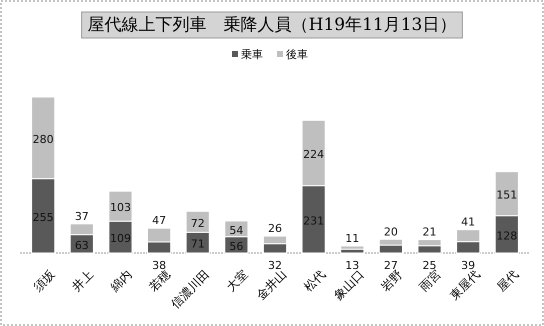  I want to click on x-tick-label: 大室, so click(237, 280).